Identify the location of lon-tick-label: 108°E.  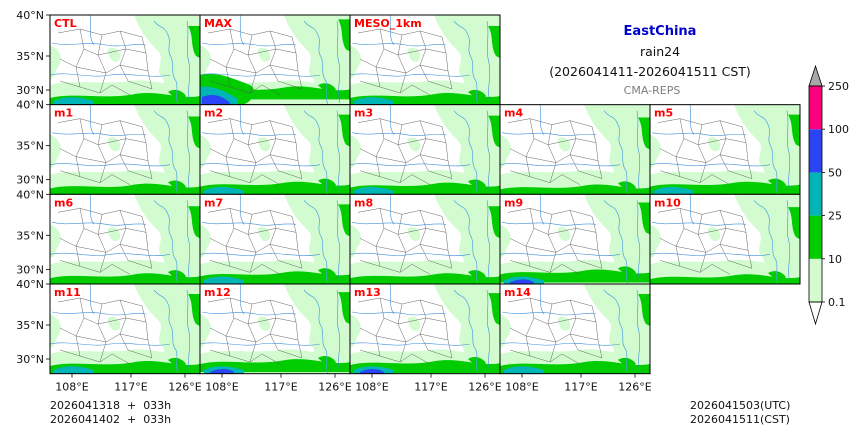
(221, 387).